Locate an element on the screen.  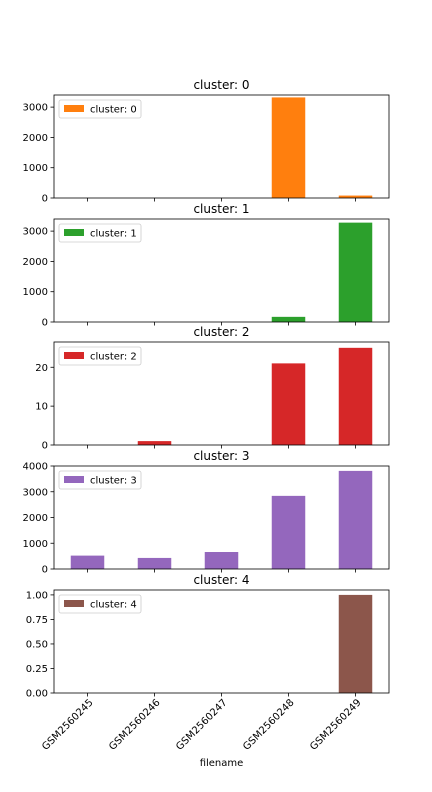
legend: cluster: 4 is located at coordinates (100, 604).